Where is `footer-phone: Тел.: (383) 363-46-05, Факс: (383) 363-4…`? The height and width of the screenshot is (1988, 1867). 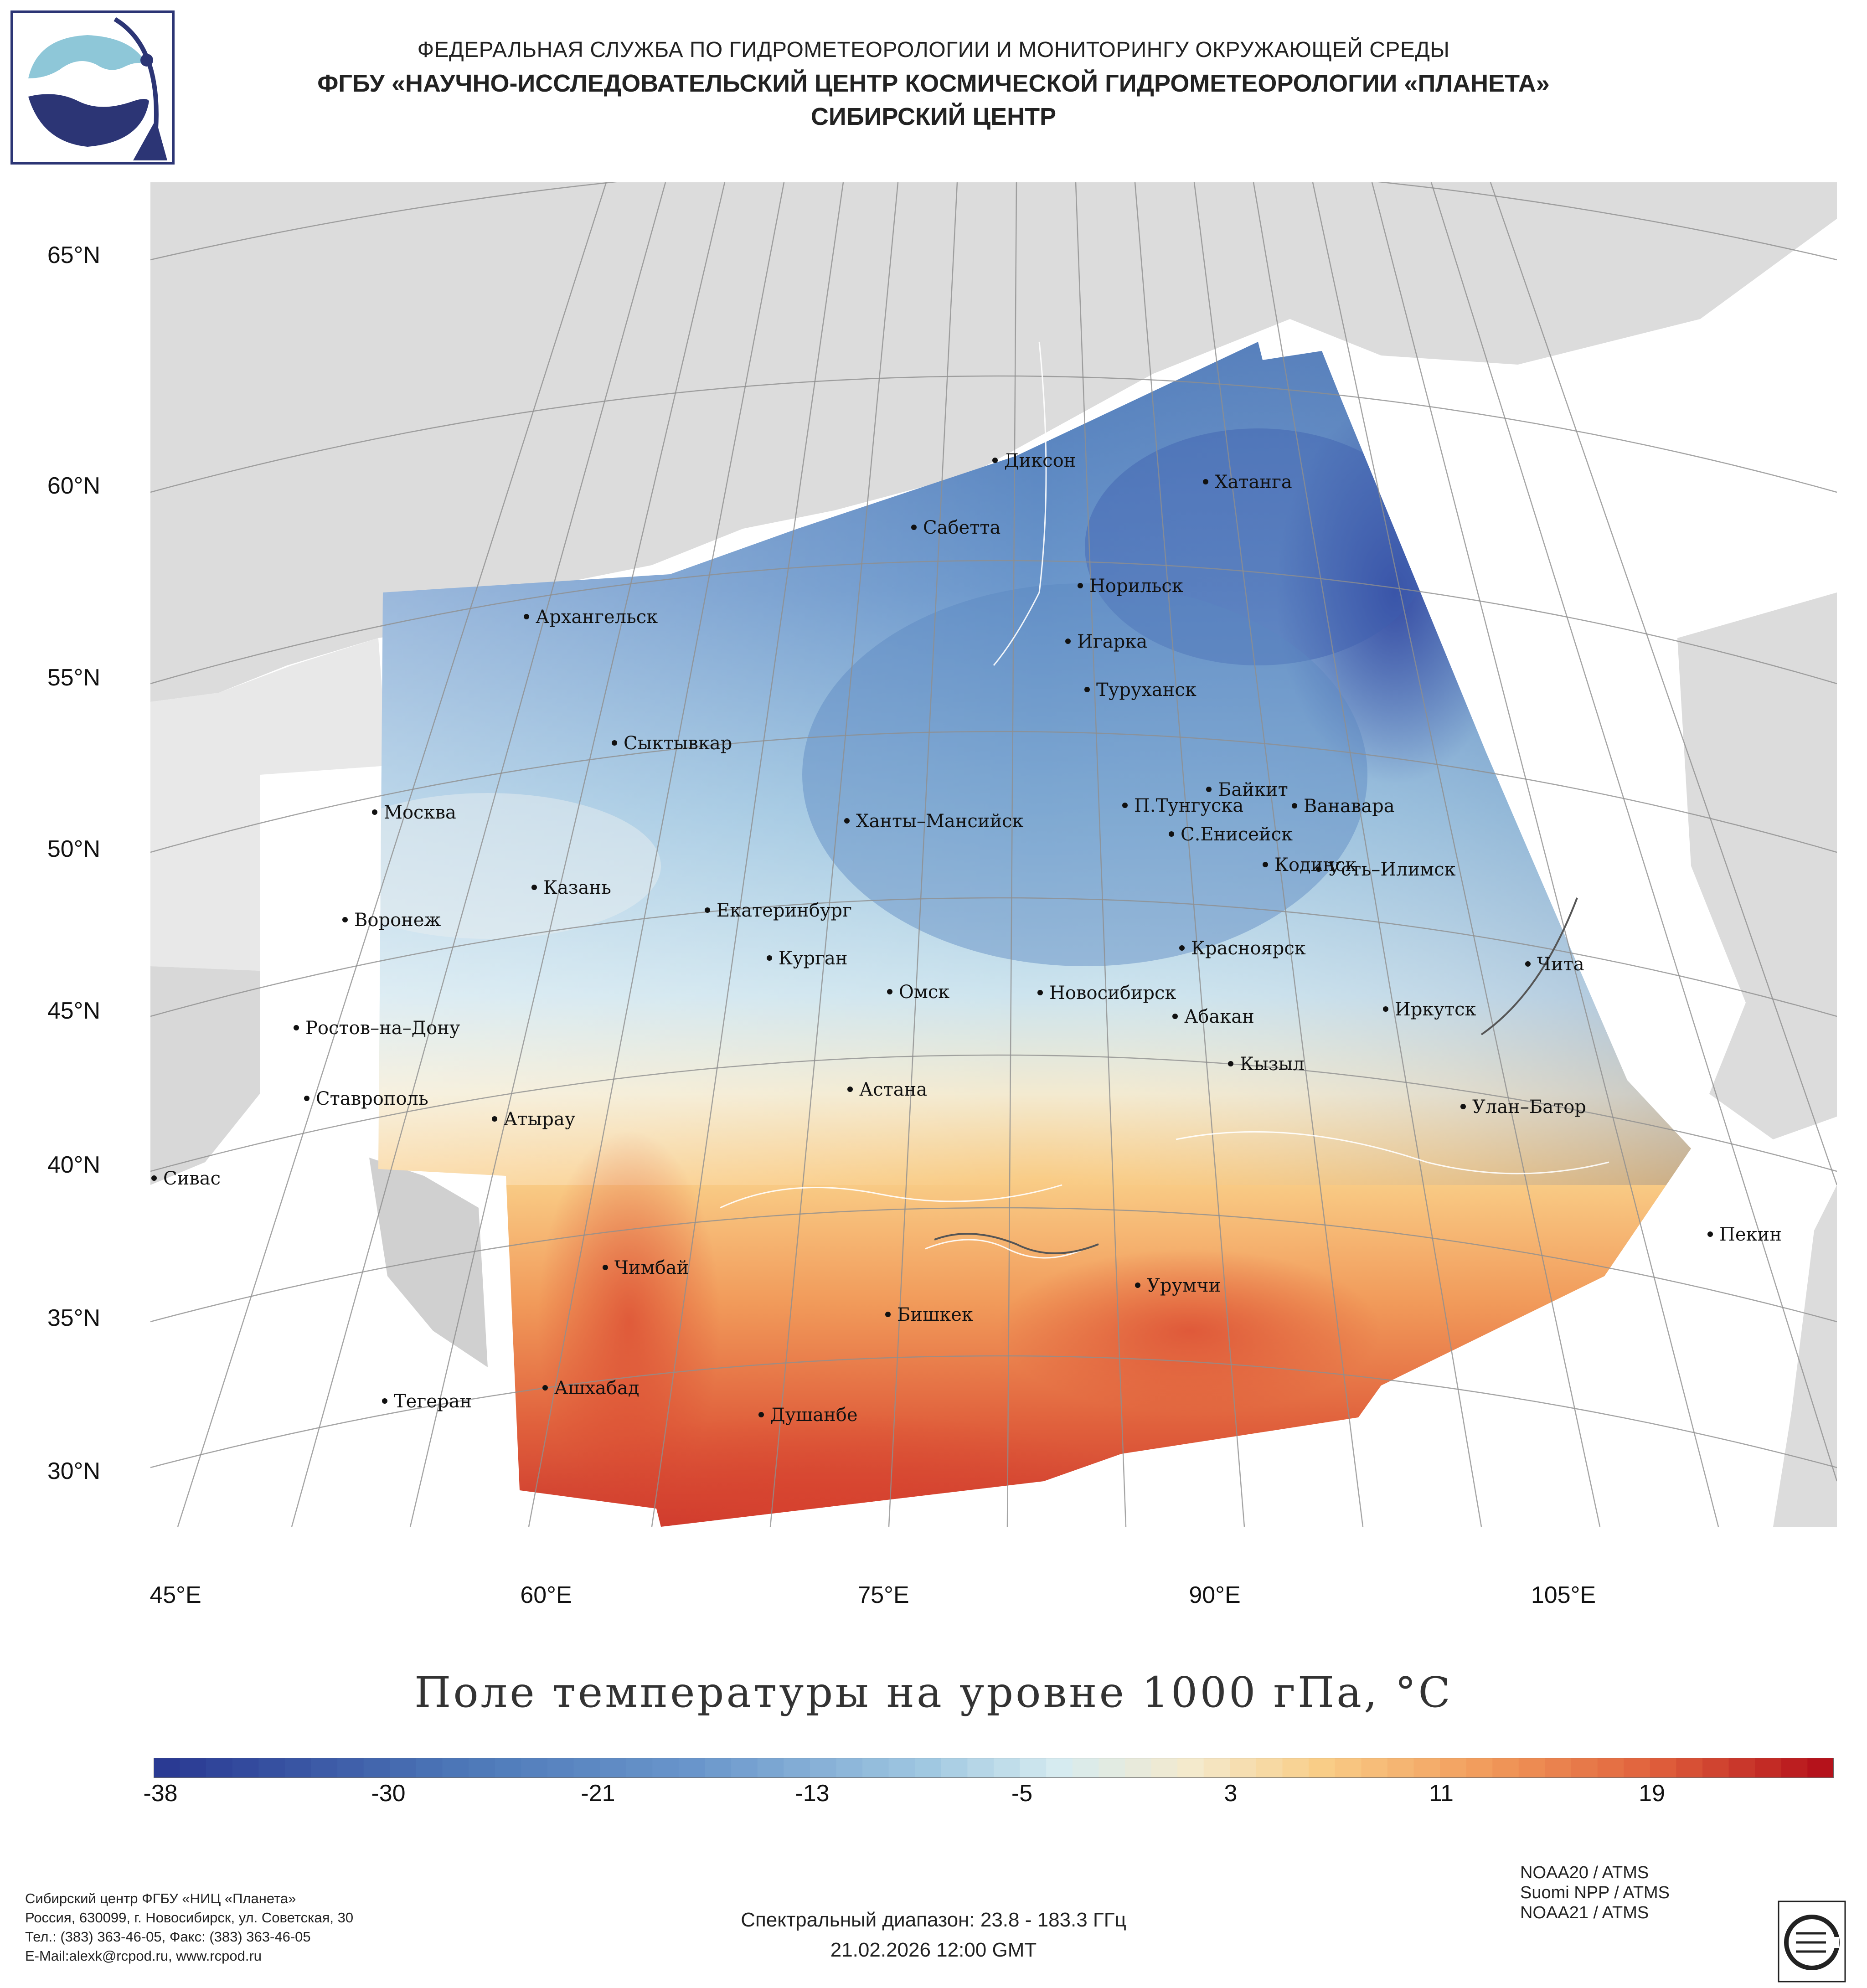 footer-phone: Тел.: (383) 363-46-05, Факс: (383) 363-4… is located at coordinates (168, 1937).